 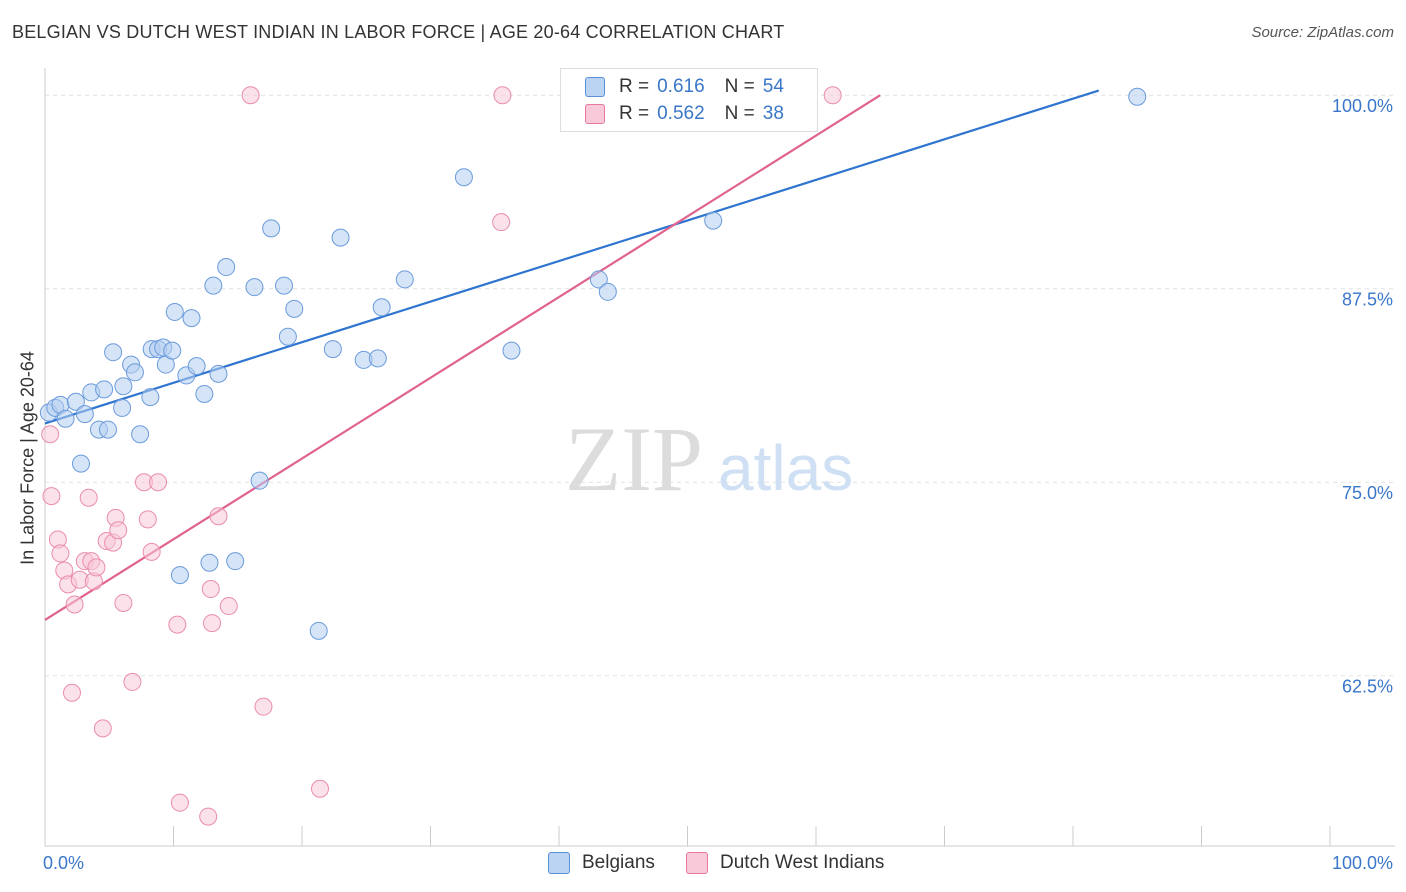 What do you see at coordinates (559, 863) in the screenshot?
I see `belgians-legend-swatch` at bounding box center [559, 863].